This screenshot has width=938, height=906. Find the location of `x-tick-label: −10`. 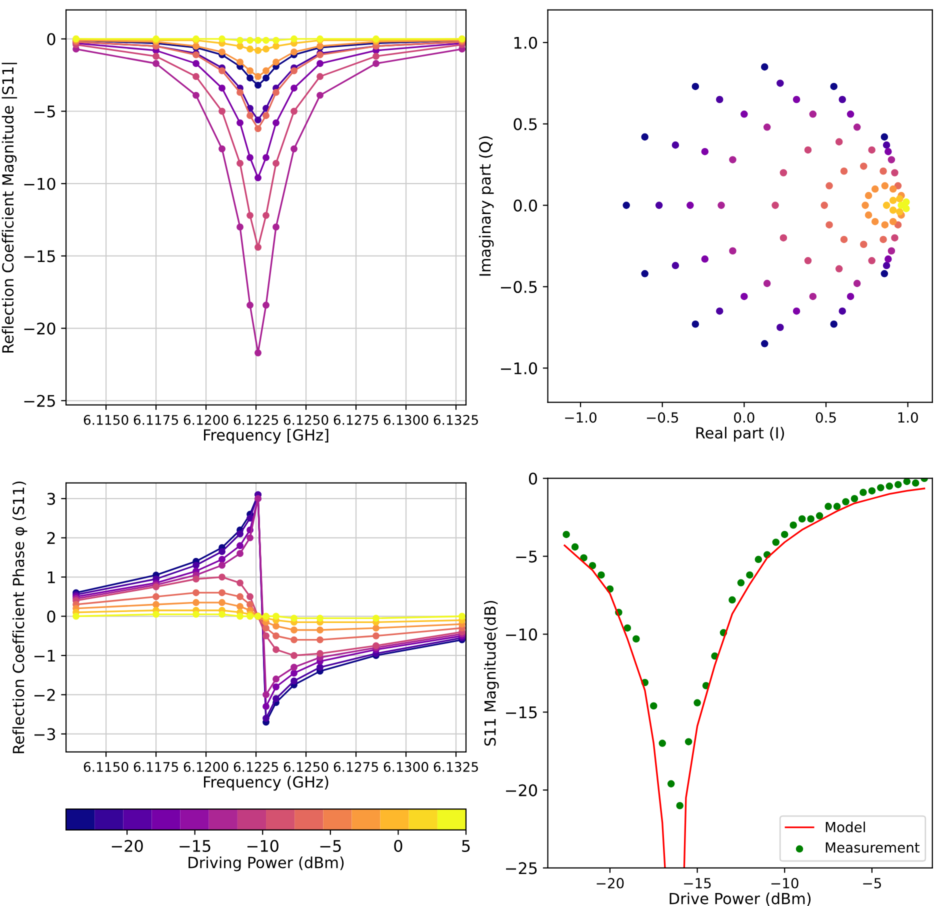

x-tick-label: −10 is located at coordinates (784, 883).